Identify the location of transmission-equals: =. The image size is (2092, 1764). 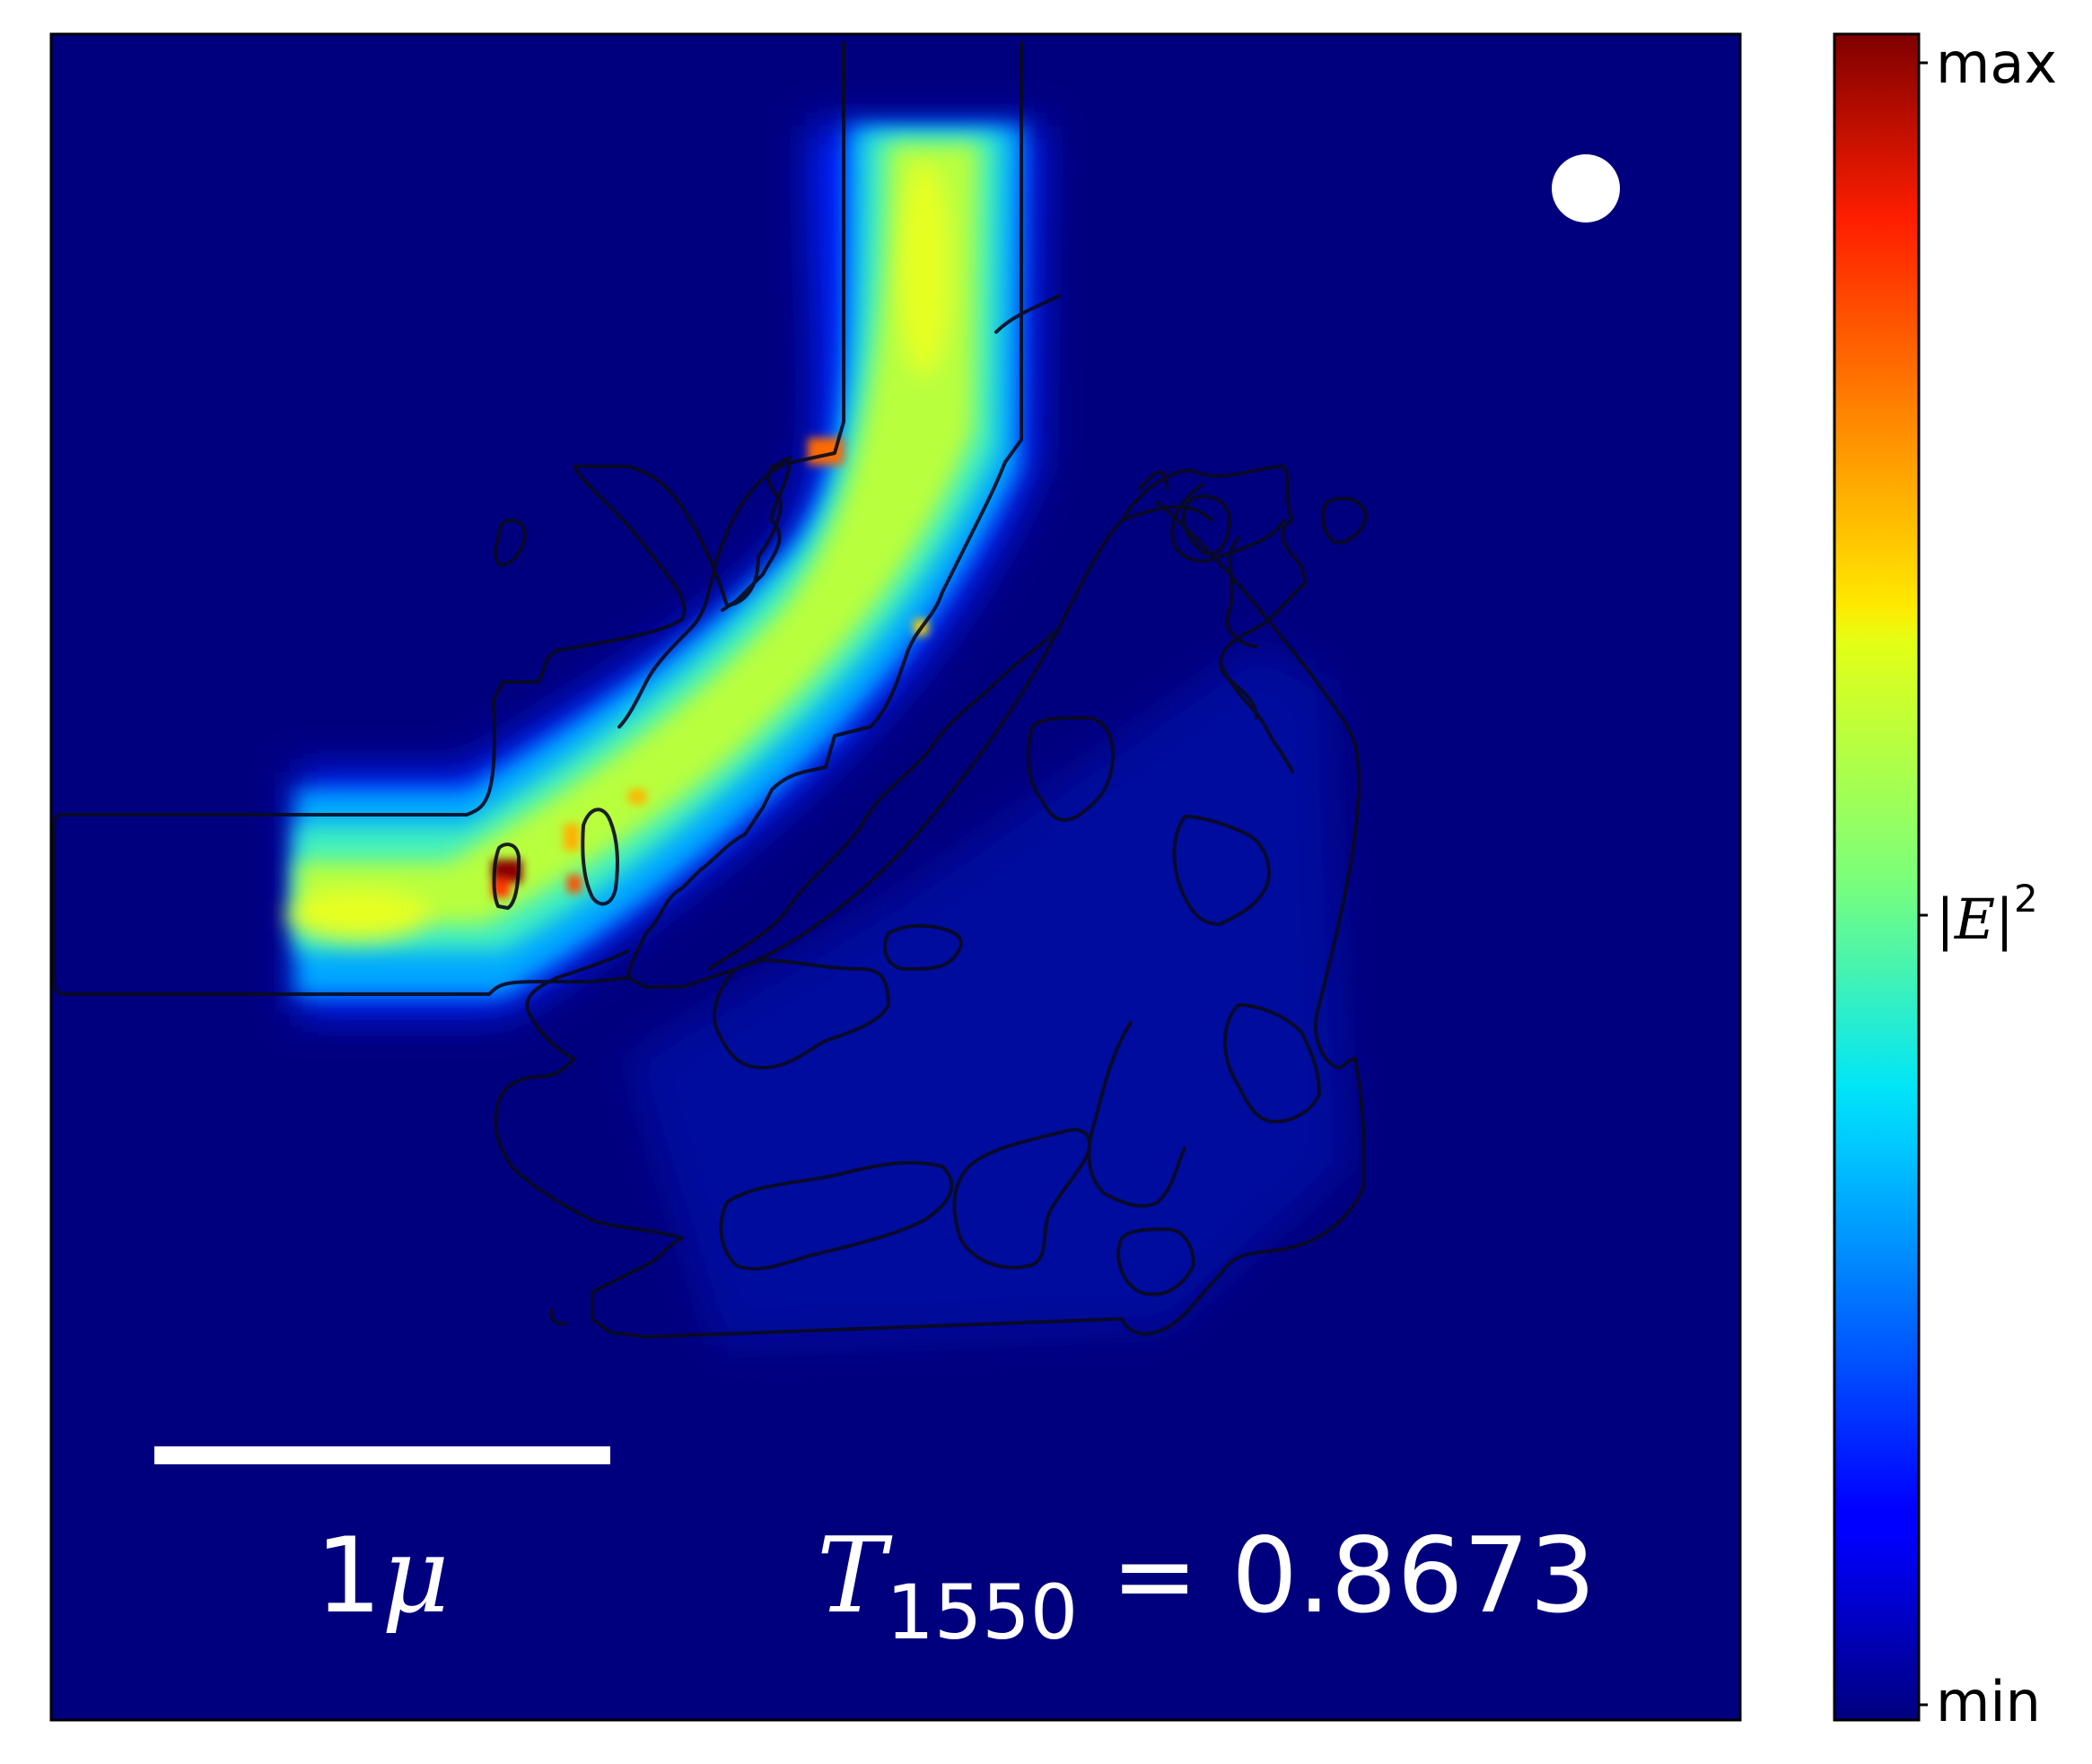
(1155, 1576).